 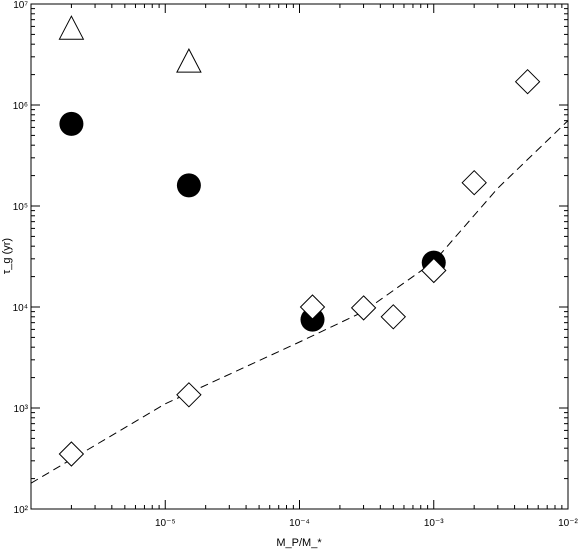 I want to click on y-axis-label: τ_g (yr), so click(x=7, y=256).